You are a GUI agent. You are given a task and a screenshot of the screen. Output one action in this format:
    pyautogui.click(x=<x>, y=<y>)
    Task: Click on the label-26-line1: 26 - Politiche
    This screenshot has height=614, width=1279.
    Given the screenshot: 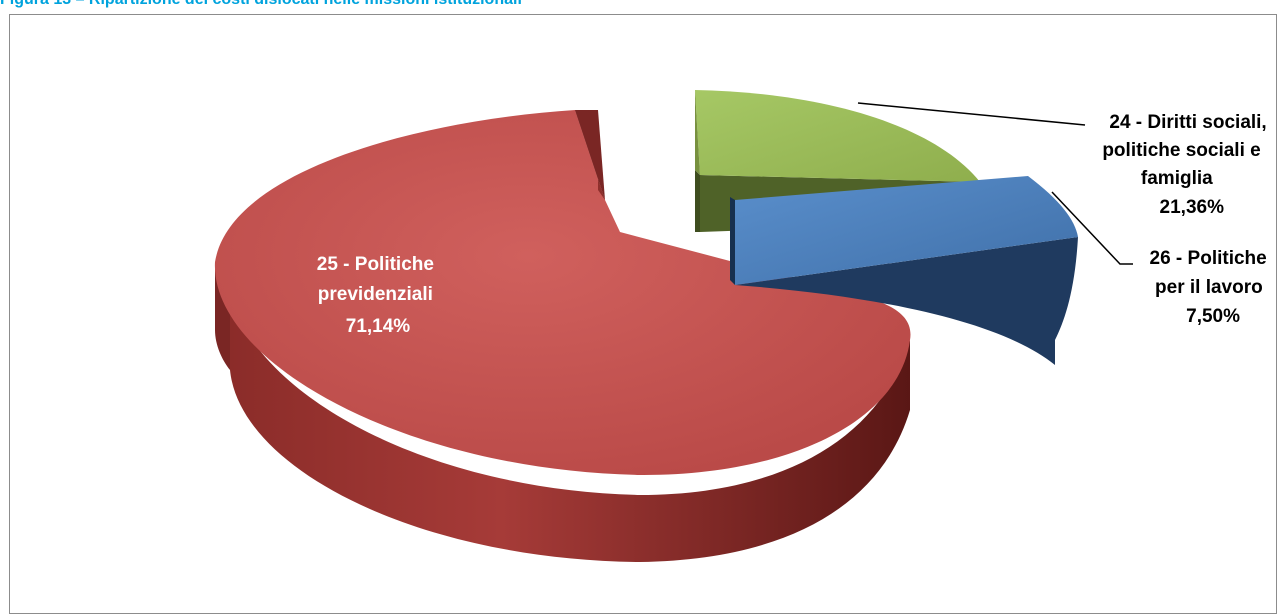 What is the action you would take?
    pyautogui.click(x=1208, y=258)
    